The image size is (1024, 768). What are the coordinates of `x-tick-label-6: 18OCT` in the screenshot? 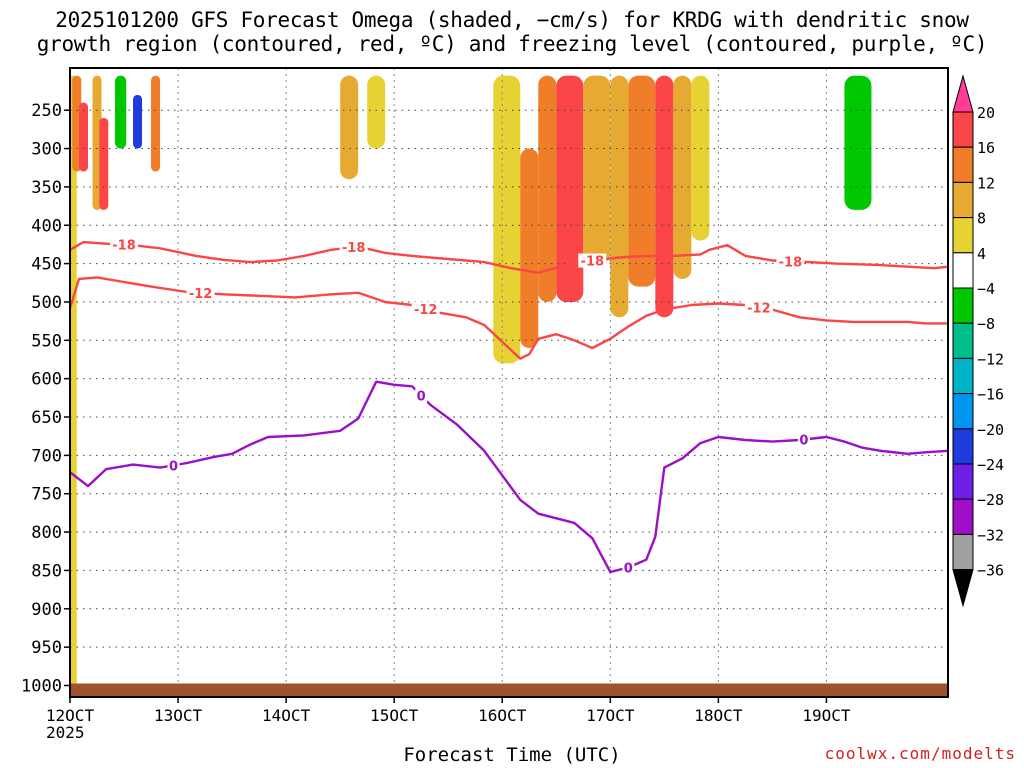 It's located at (718, 715).